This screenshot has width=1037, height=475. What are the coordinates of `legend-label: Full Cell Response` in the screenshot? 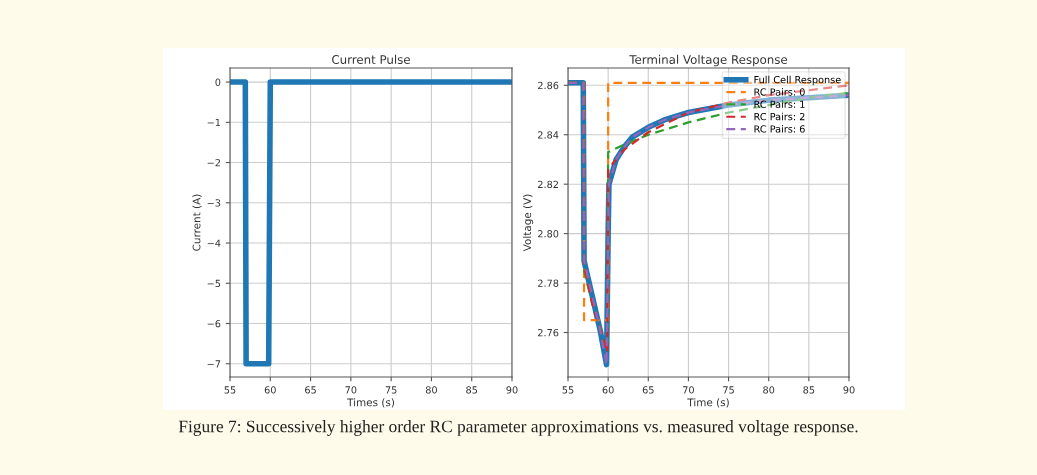 It's located at (797, 80).